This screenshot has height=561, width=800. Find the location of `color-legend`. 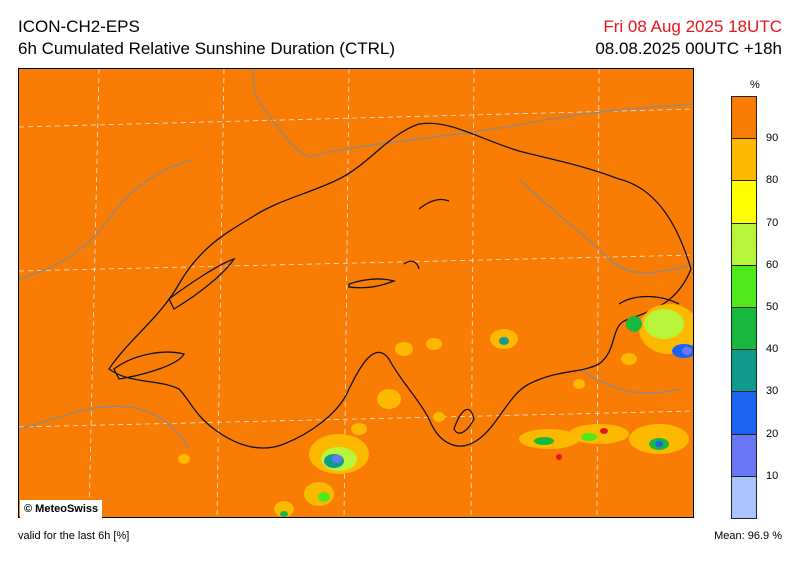

color-legend is located at coordinates (744, 307).